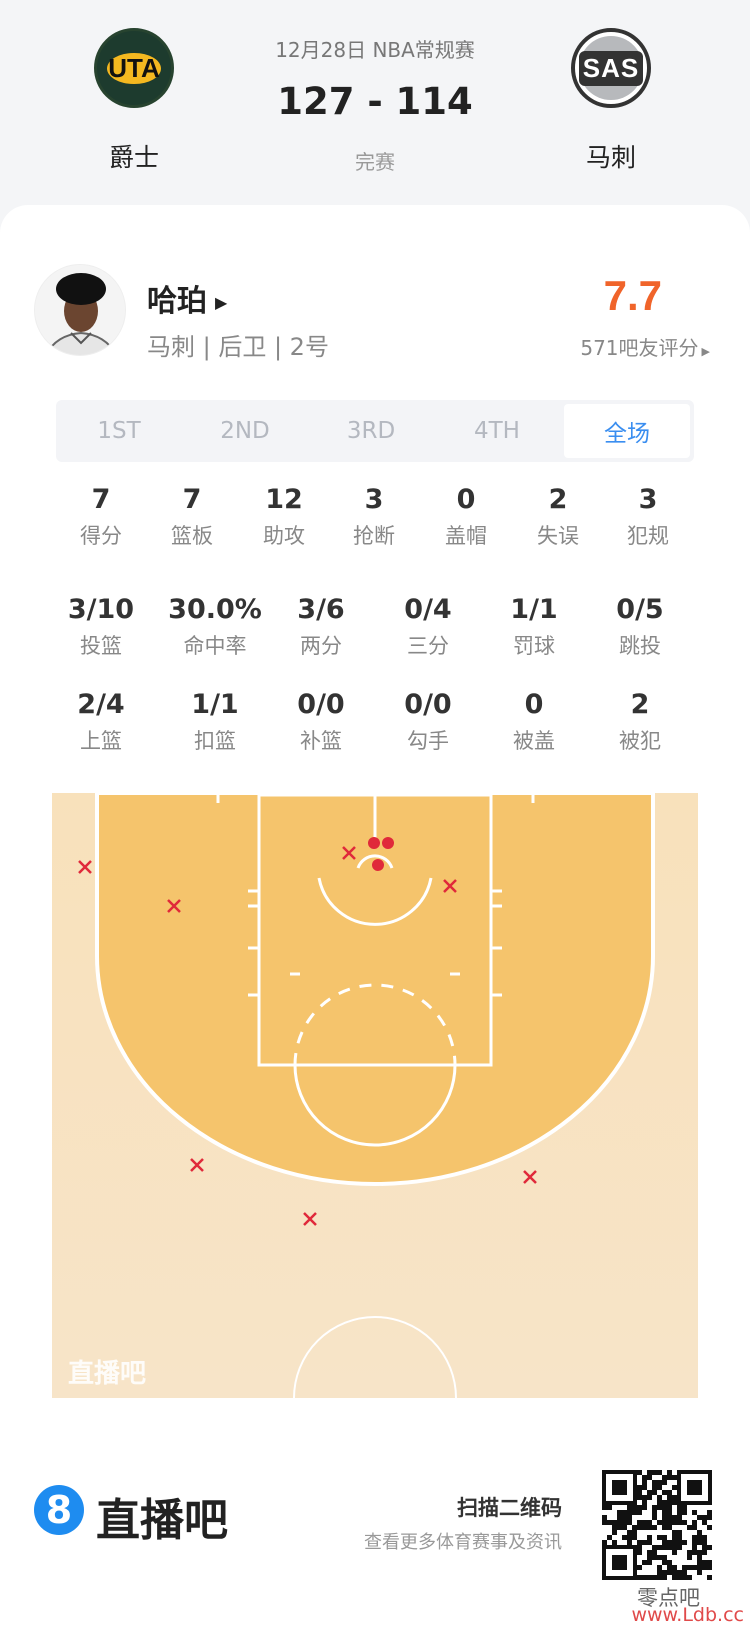  What do you see at coordinates (534, 646) in the screenshot?
I see `stat-label: 罚球` at bounding box center [534, 646].